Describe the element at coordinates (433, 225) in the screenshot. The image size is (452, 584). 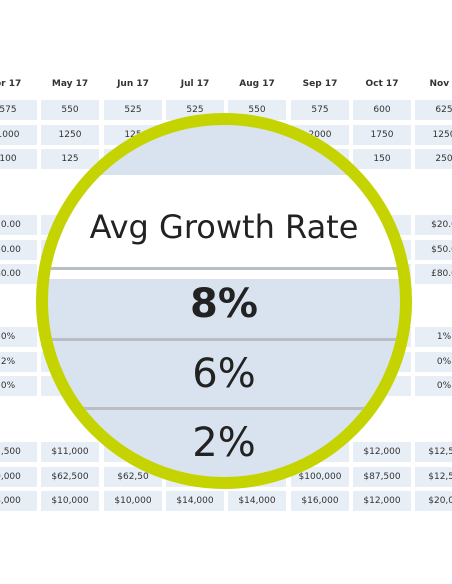
I see `cell: $20.0` at that location.